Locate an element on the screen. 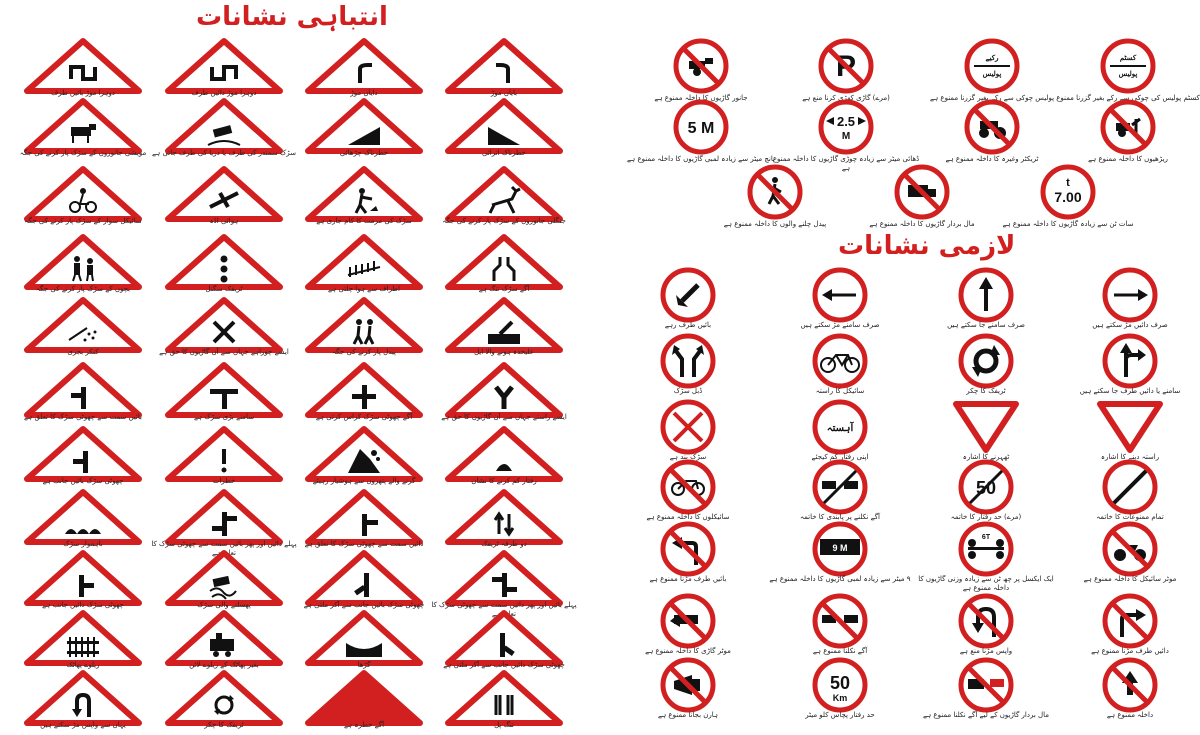  warning-sign: سڑک کی مرمت کا کام جاری ہے is located at coordinates (364, 198).